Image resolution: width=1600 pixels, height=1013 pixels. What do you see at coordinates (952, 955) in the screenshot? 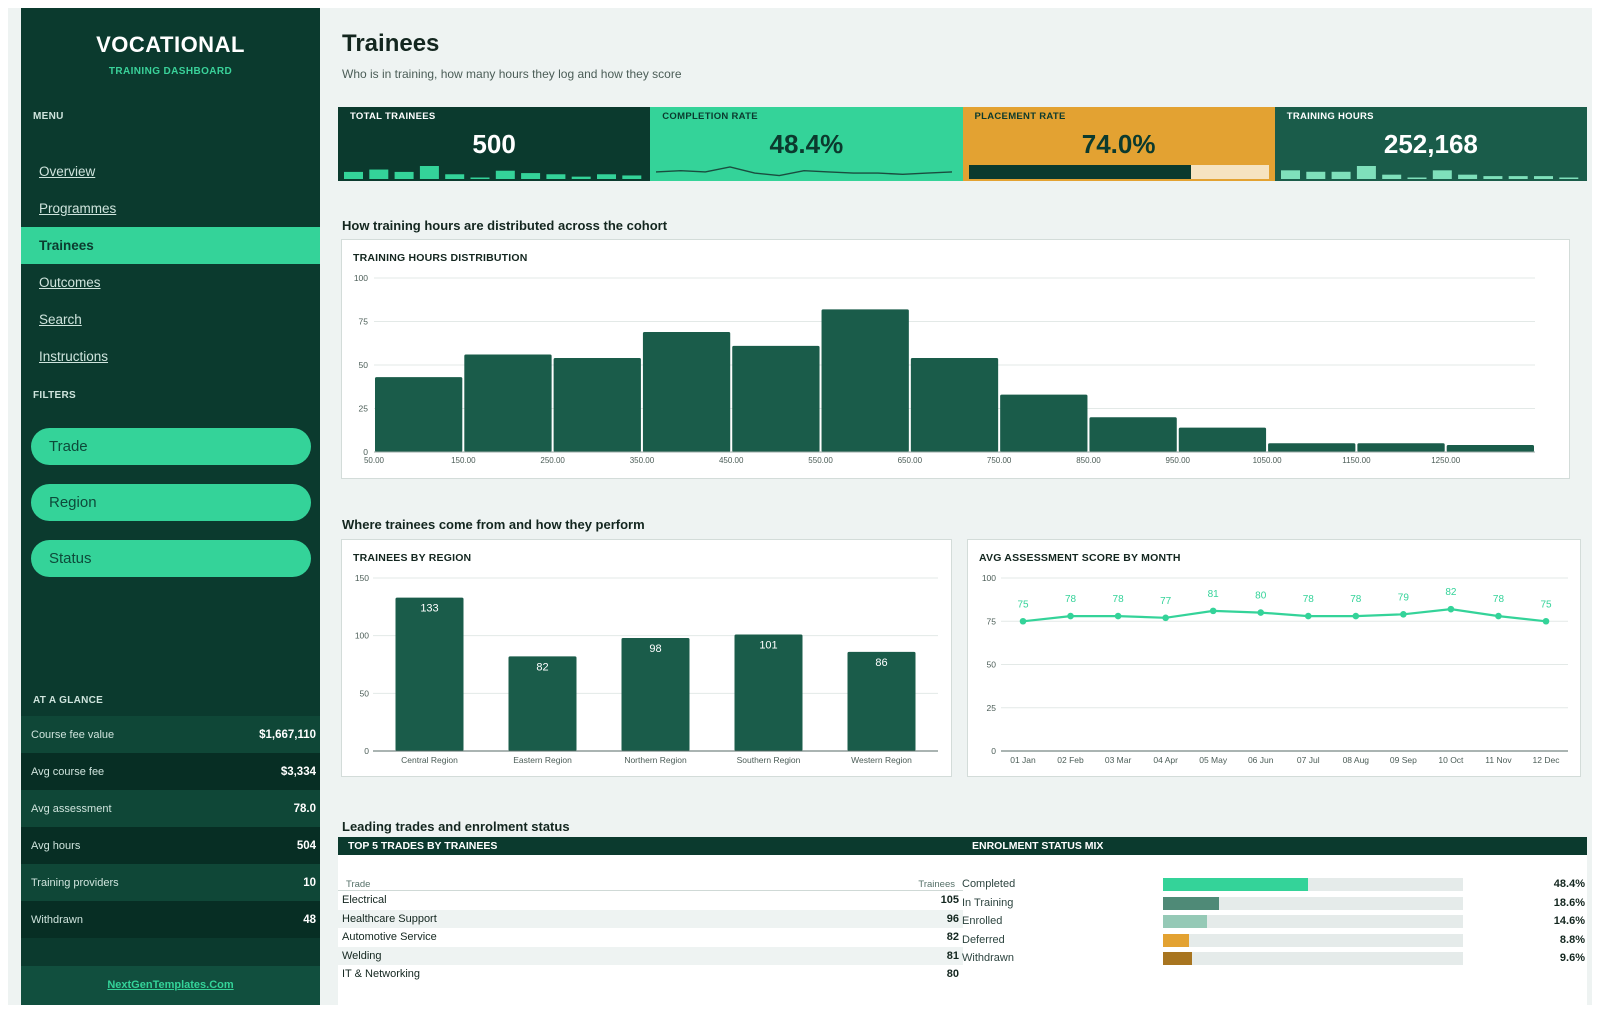
I see `trade-count: 81` at bounding box center [952, 955].